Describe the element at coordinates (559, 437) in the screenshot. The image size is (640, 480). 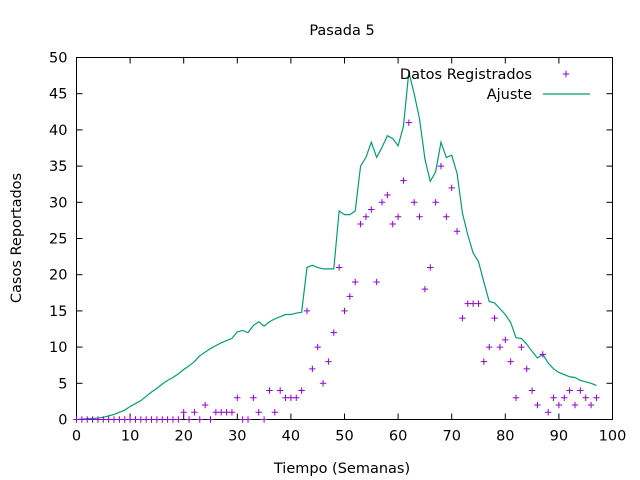
I see `x-tick-label: 90` at that location.